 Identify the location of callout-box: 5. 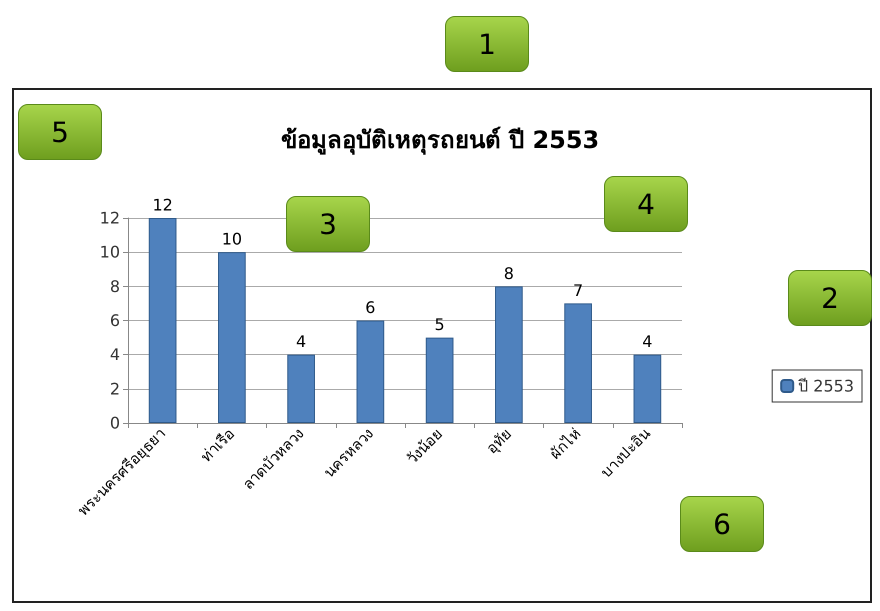
(60, 132).